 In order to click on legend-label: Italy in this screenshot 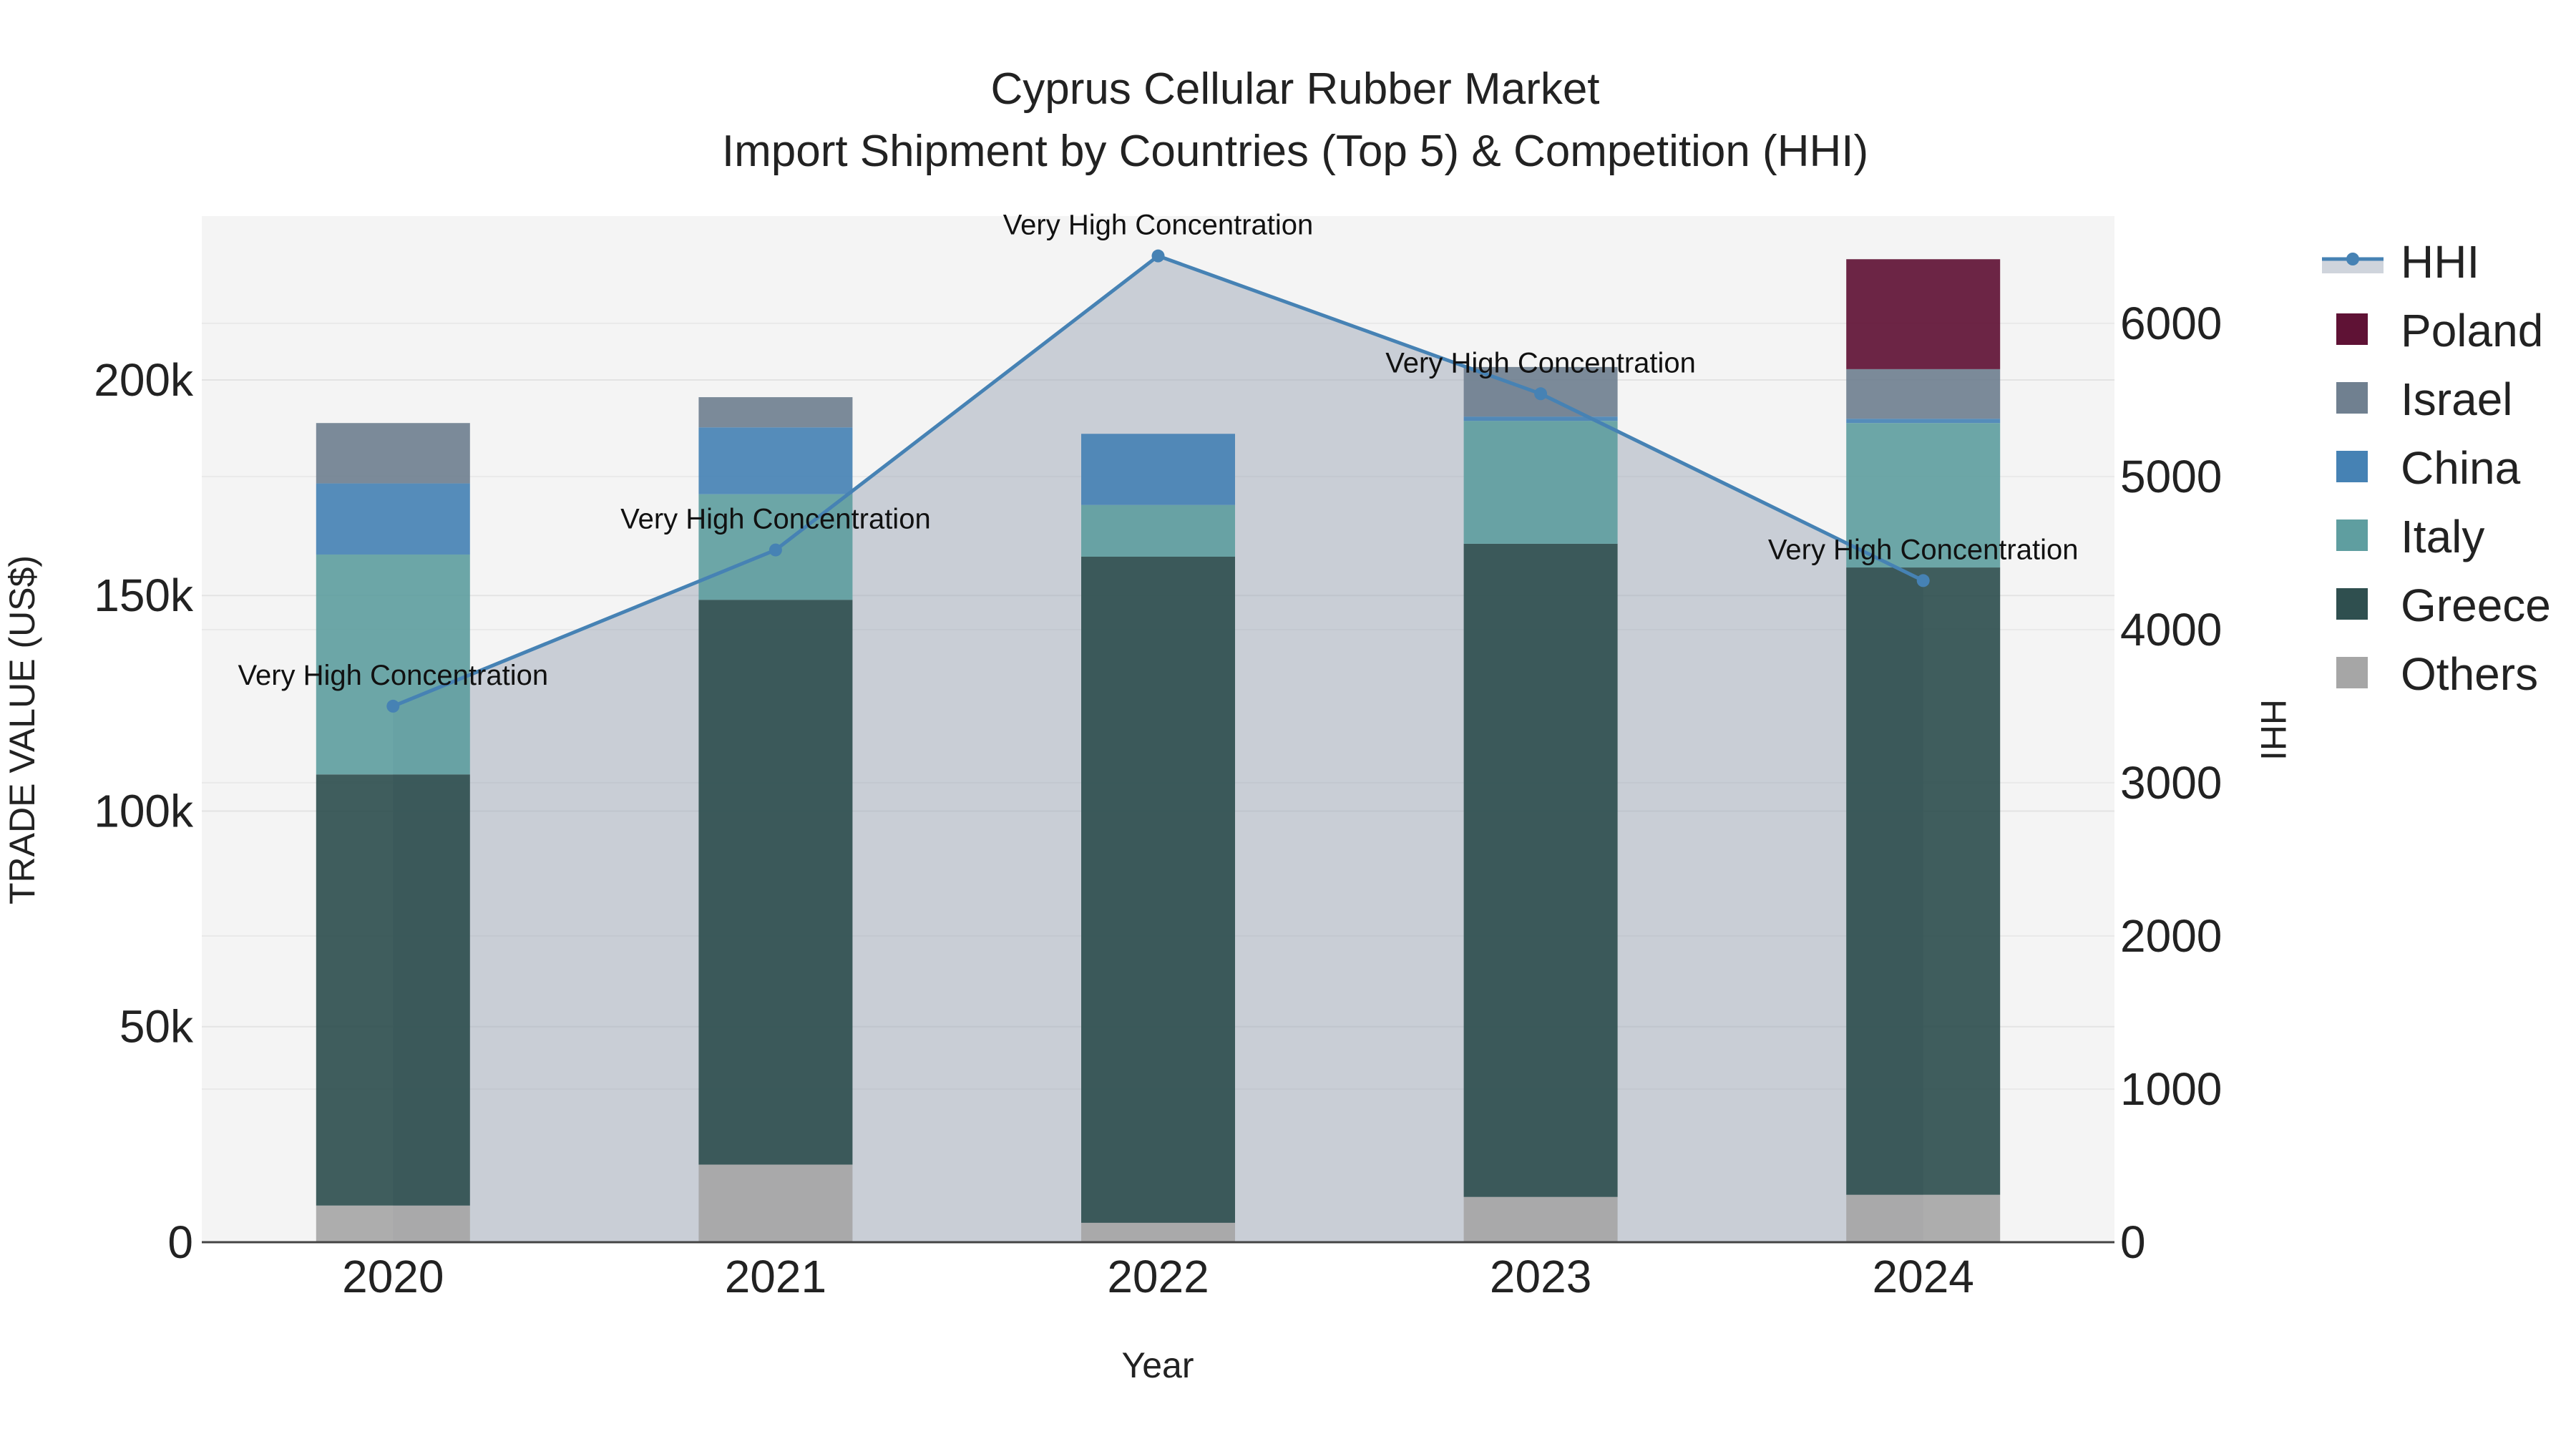, I will do `click(2442, 536)`.